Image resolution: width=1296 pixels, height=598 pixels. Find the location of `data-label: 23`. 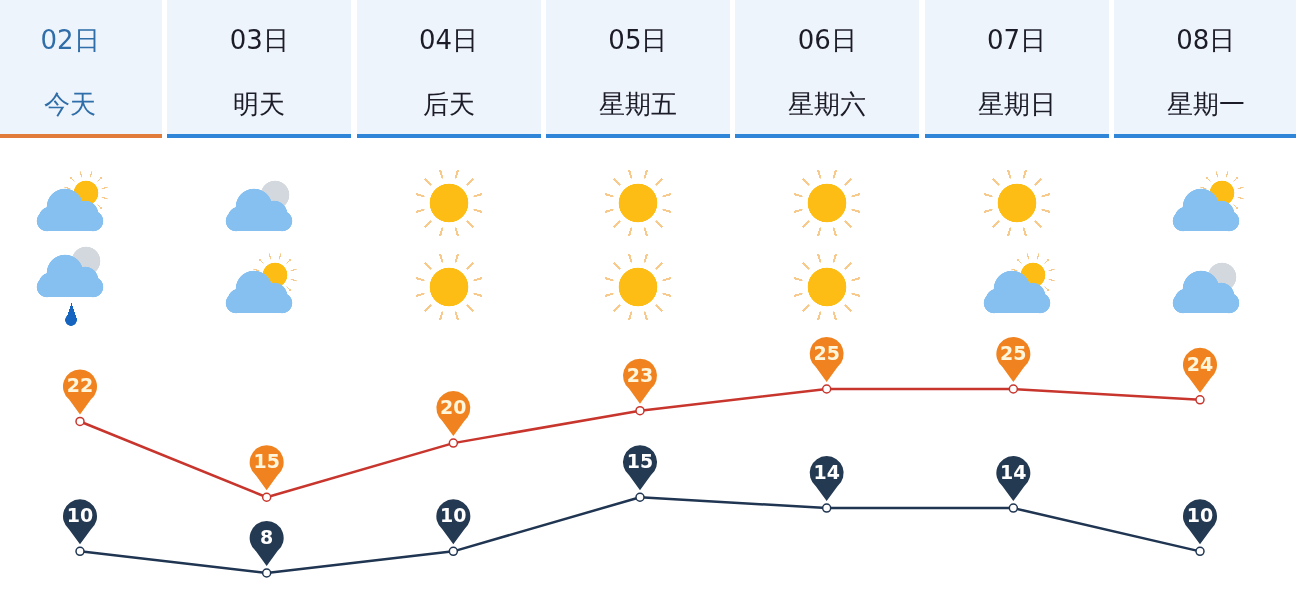

data-label: 23 is located at coordinates (640, 374).